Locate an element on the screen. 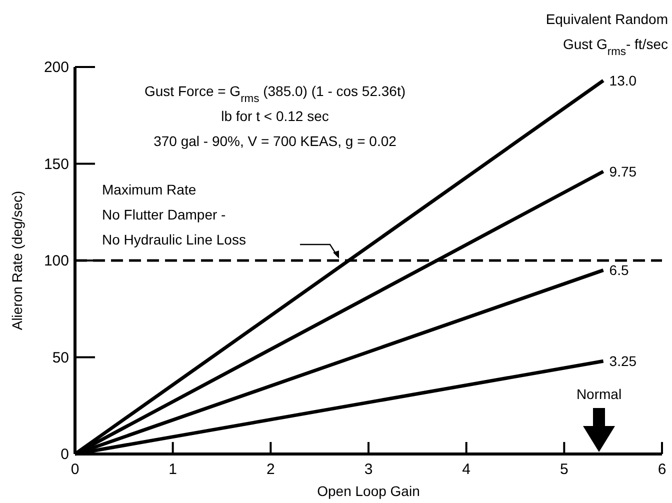  x-axis-title: Open Loop Gain is located at coordinates (368, 491).